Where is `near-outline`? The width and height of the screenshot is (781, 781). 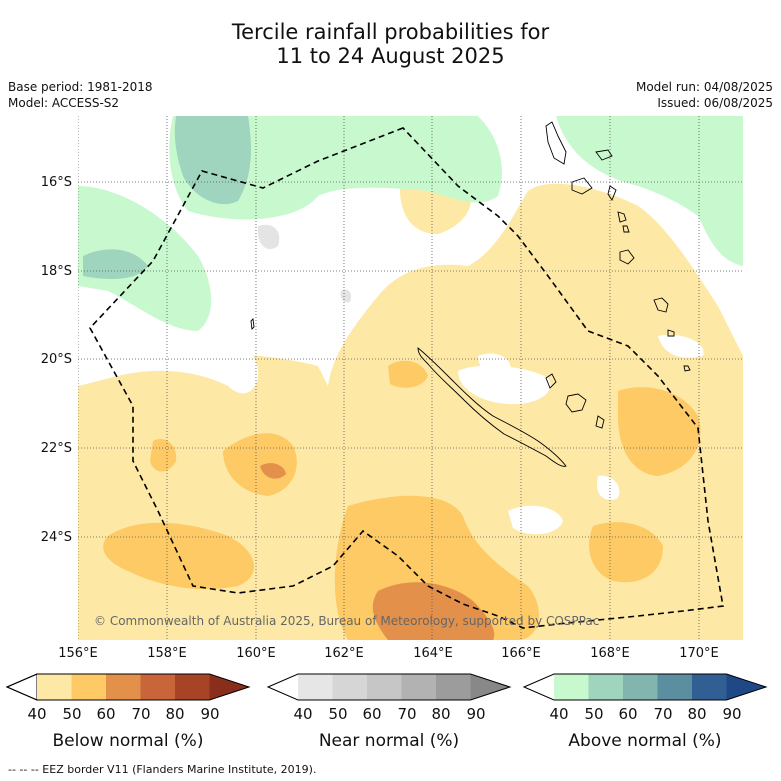 near-outline is located at coordinates (389, 687).